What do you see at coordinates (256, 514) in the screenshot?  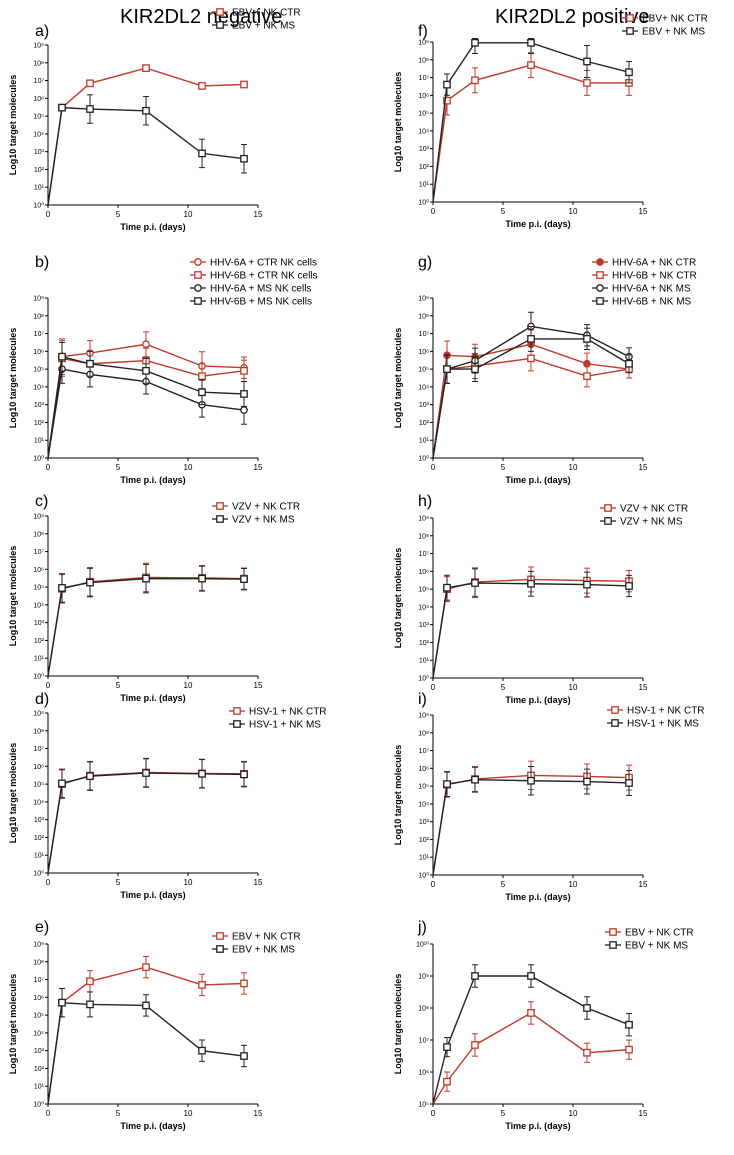 I see `legend: VZV + NK CTR VZV + NK MS` at bounding box center [256, 514].